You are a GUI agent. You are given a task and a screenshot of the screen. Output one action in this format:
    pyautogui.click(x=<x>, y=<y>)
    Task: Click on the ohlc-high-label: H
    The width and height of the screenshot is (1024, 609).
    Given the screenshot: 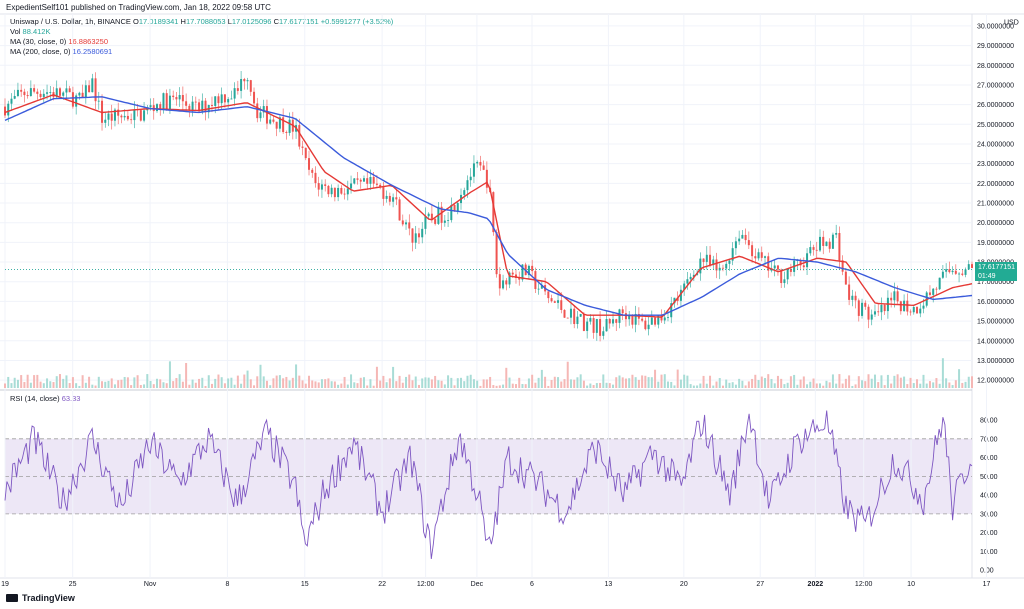 What is the action you would take?
    pyautogui.click(x=183, y=21)
    